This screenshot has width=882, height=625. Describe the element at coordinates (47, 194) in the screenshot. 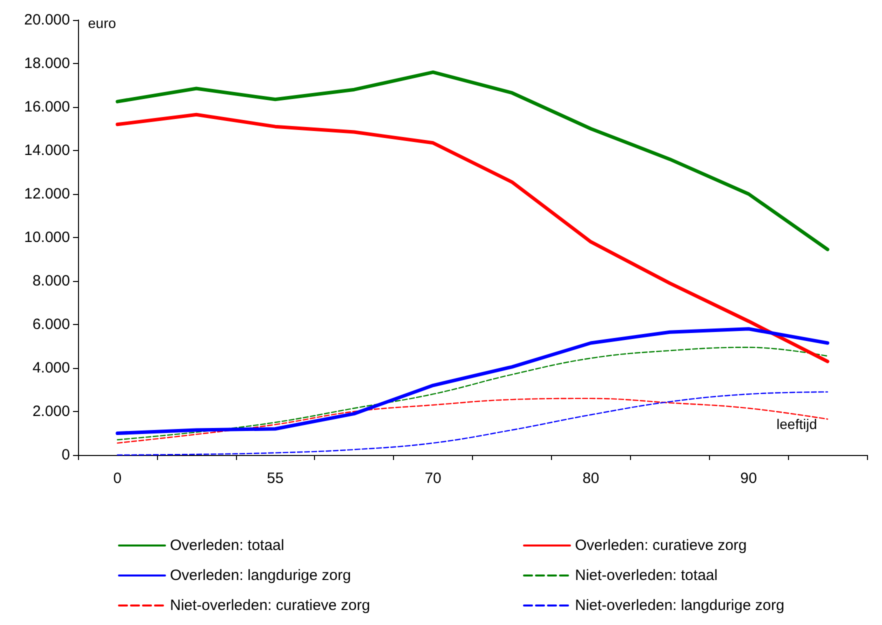

I see `y-tick-label: 12.000` at that location.